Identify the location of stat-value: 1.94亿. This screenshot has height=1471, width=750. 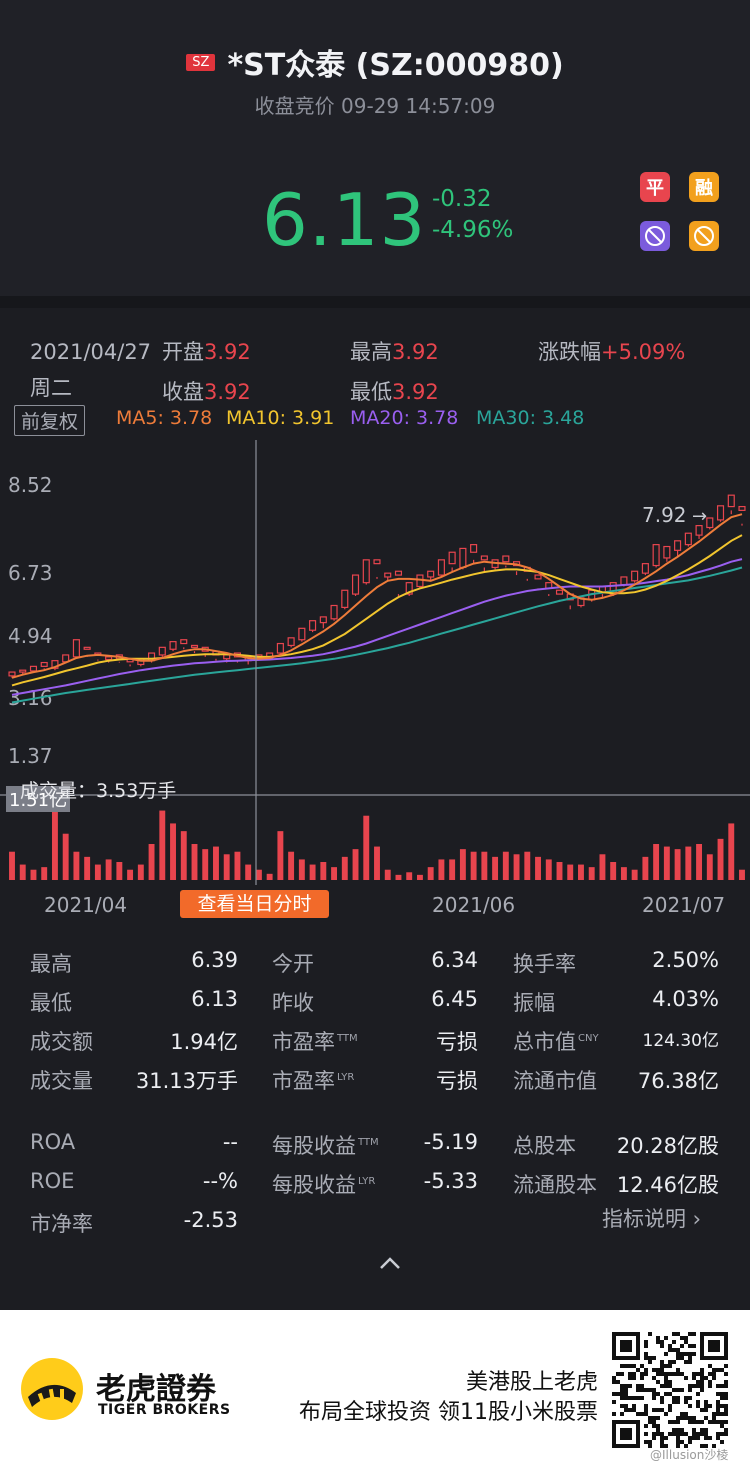
(204, 1042).